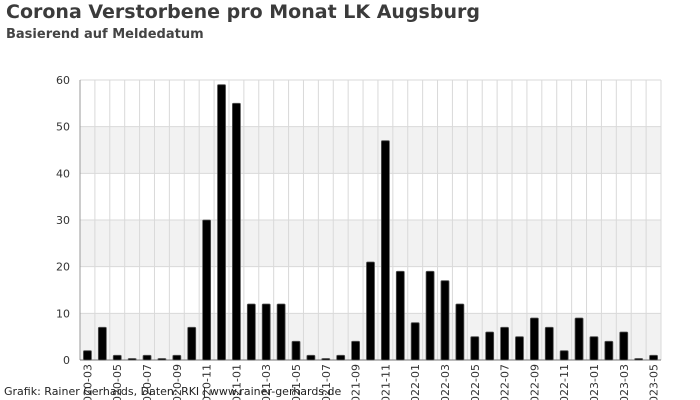 Image resolution: width=700 pixels, height=400 pixels. What do you see at coordinates (624, 382) in the screenshot?
I see `x-tick-label: 2023-03` at bounding box center [624, 382].